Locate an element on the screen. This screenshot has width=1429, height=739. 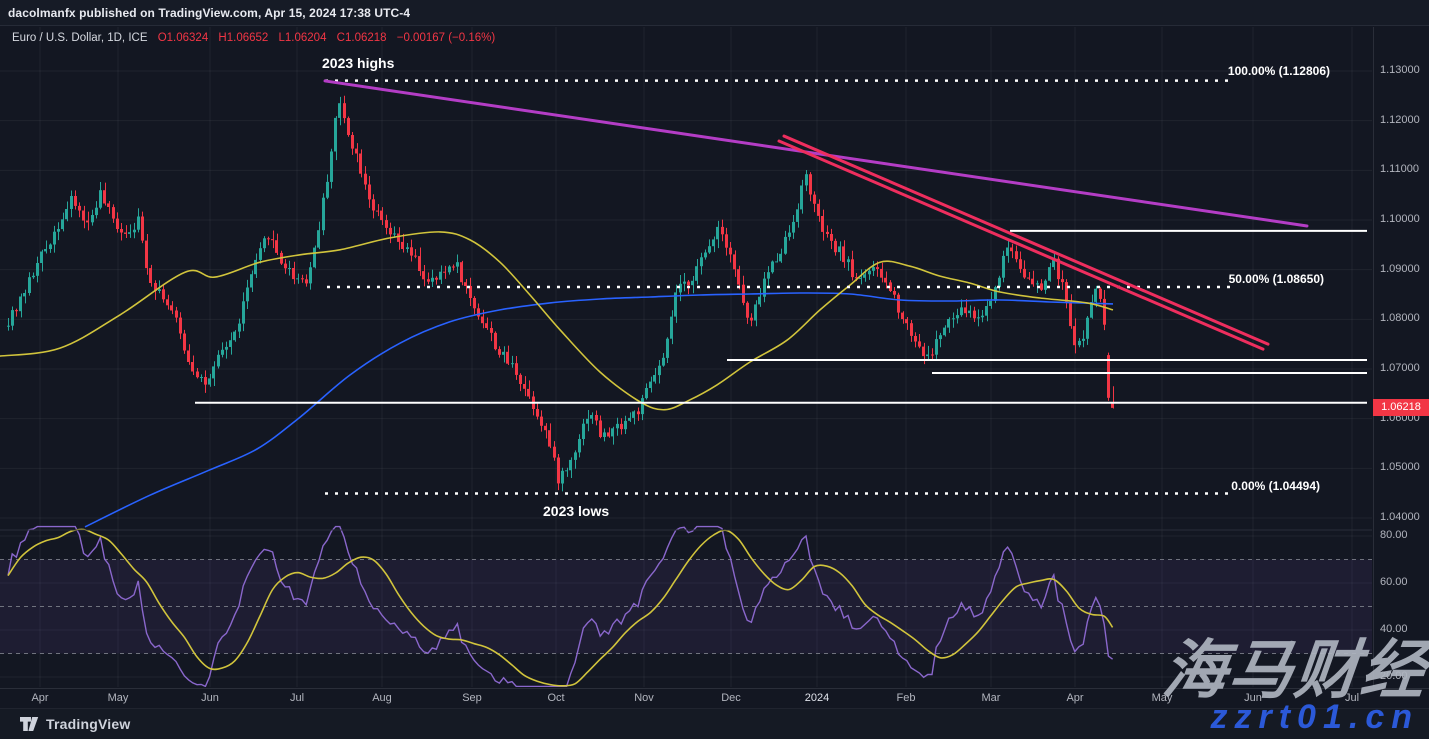
ohlc-change: −0.00167 (−0.16%) is located at coordinates (446, 38).